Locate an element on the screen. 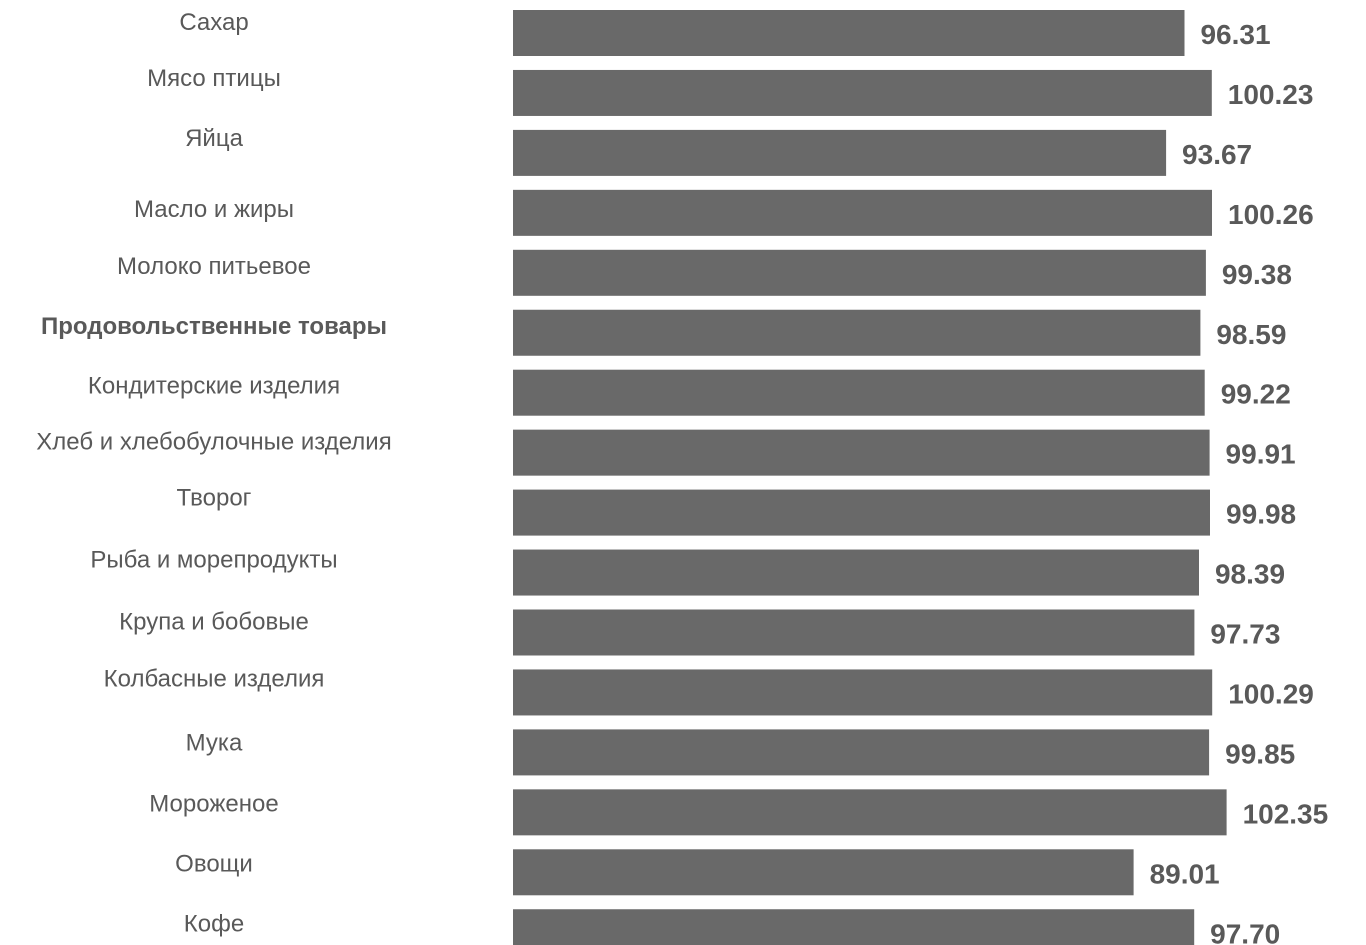  value-label: 98.39 is located at coordinates (1250, 574).